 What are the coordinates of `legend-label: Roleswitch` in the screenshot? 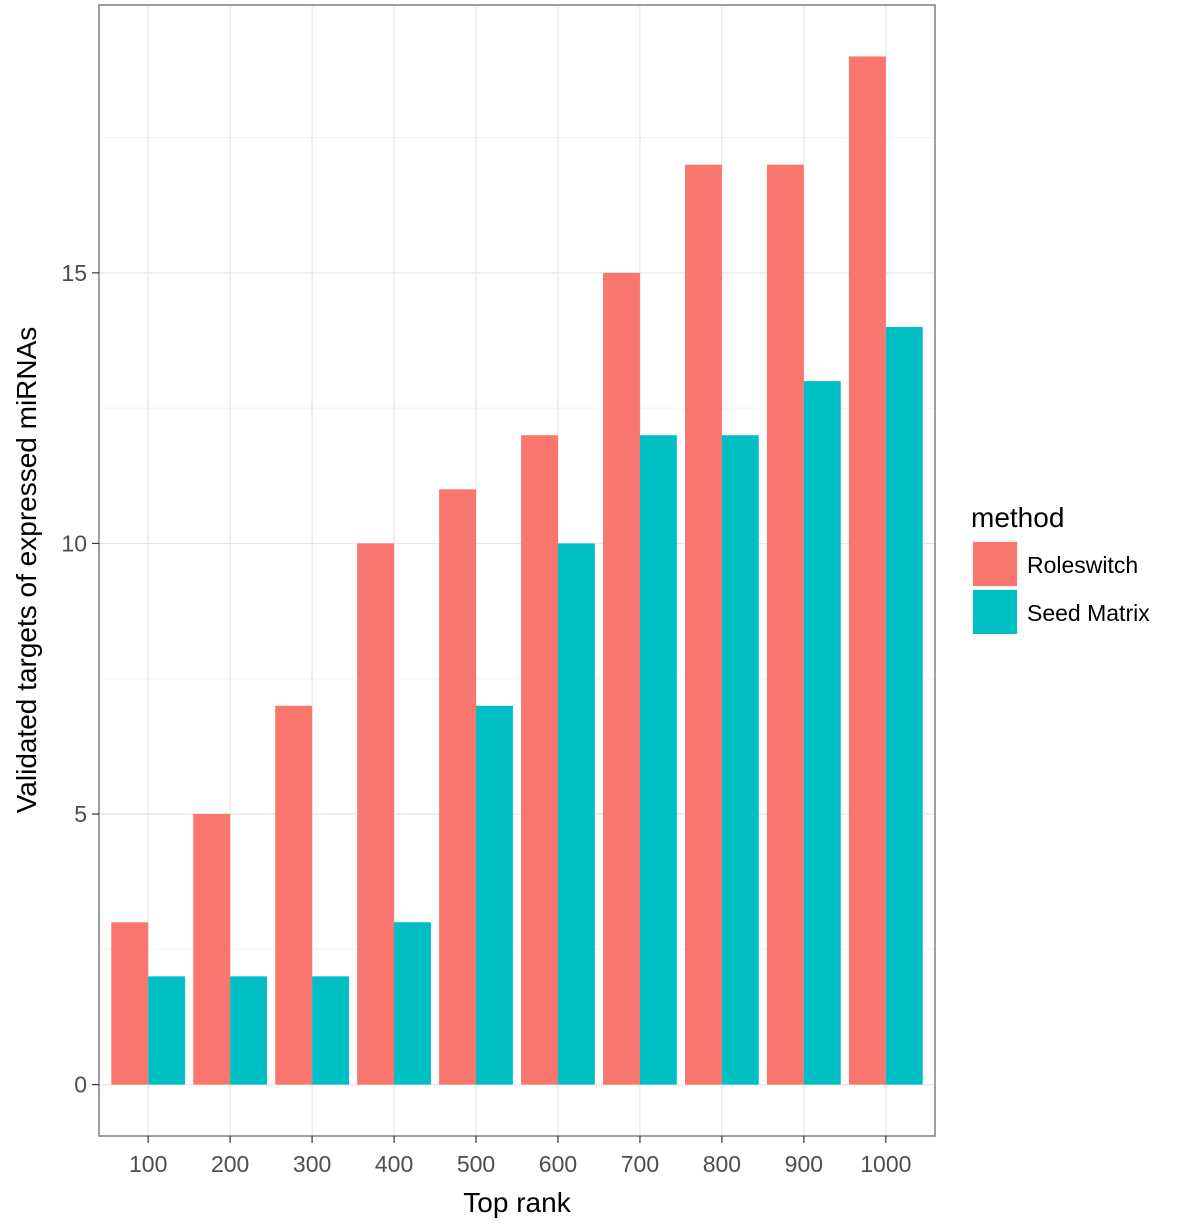 It's located at (1082, 565).